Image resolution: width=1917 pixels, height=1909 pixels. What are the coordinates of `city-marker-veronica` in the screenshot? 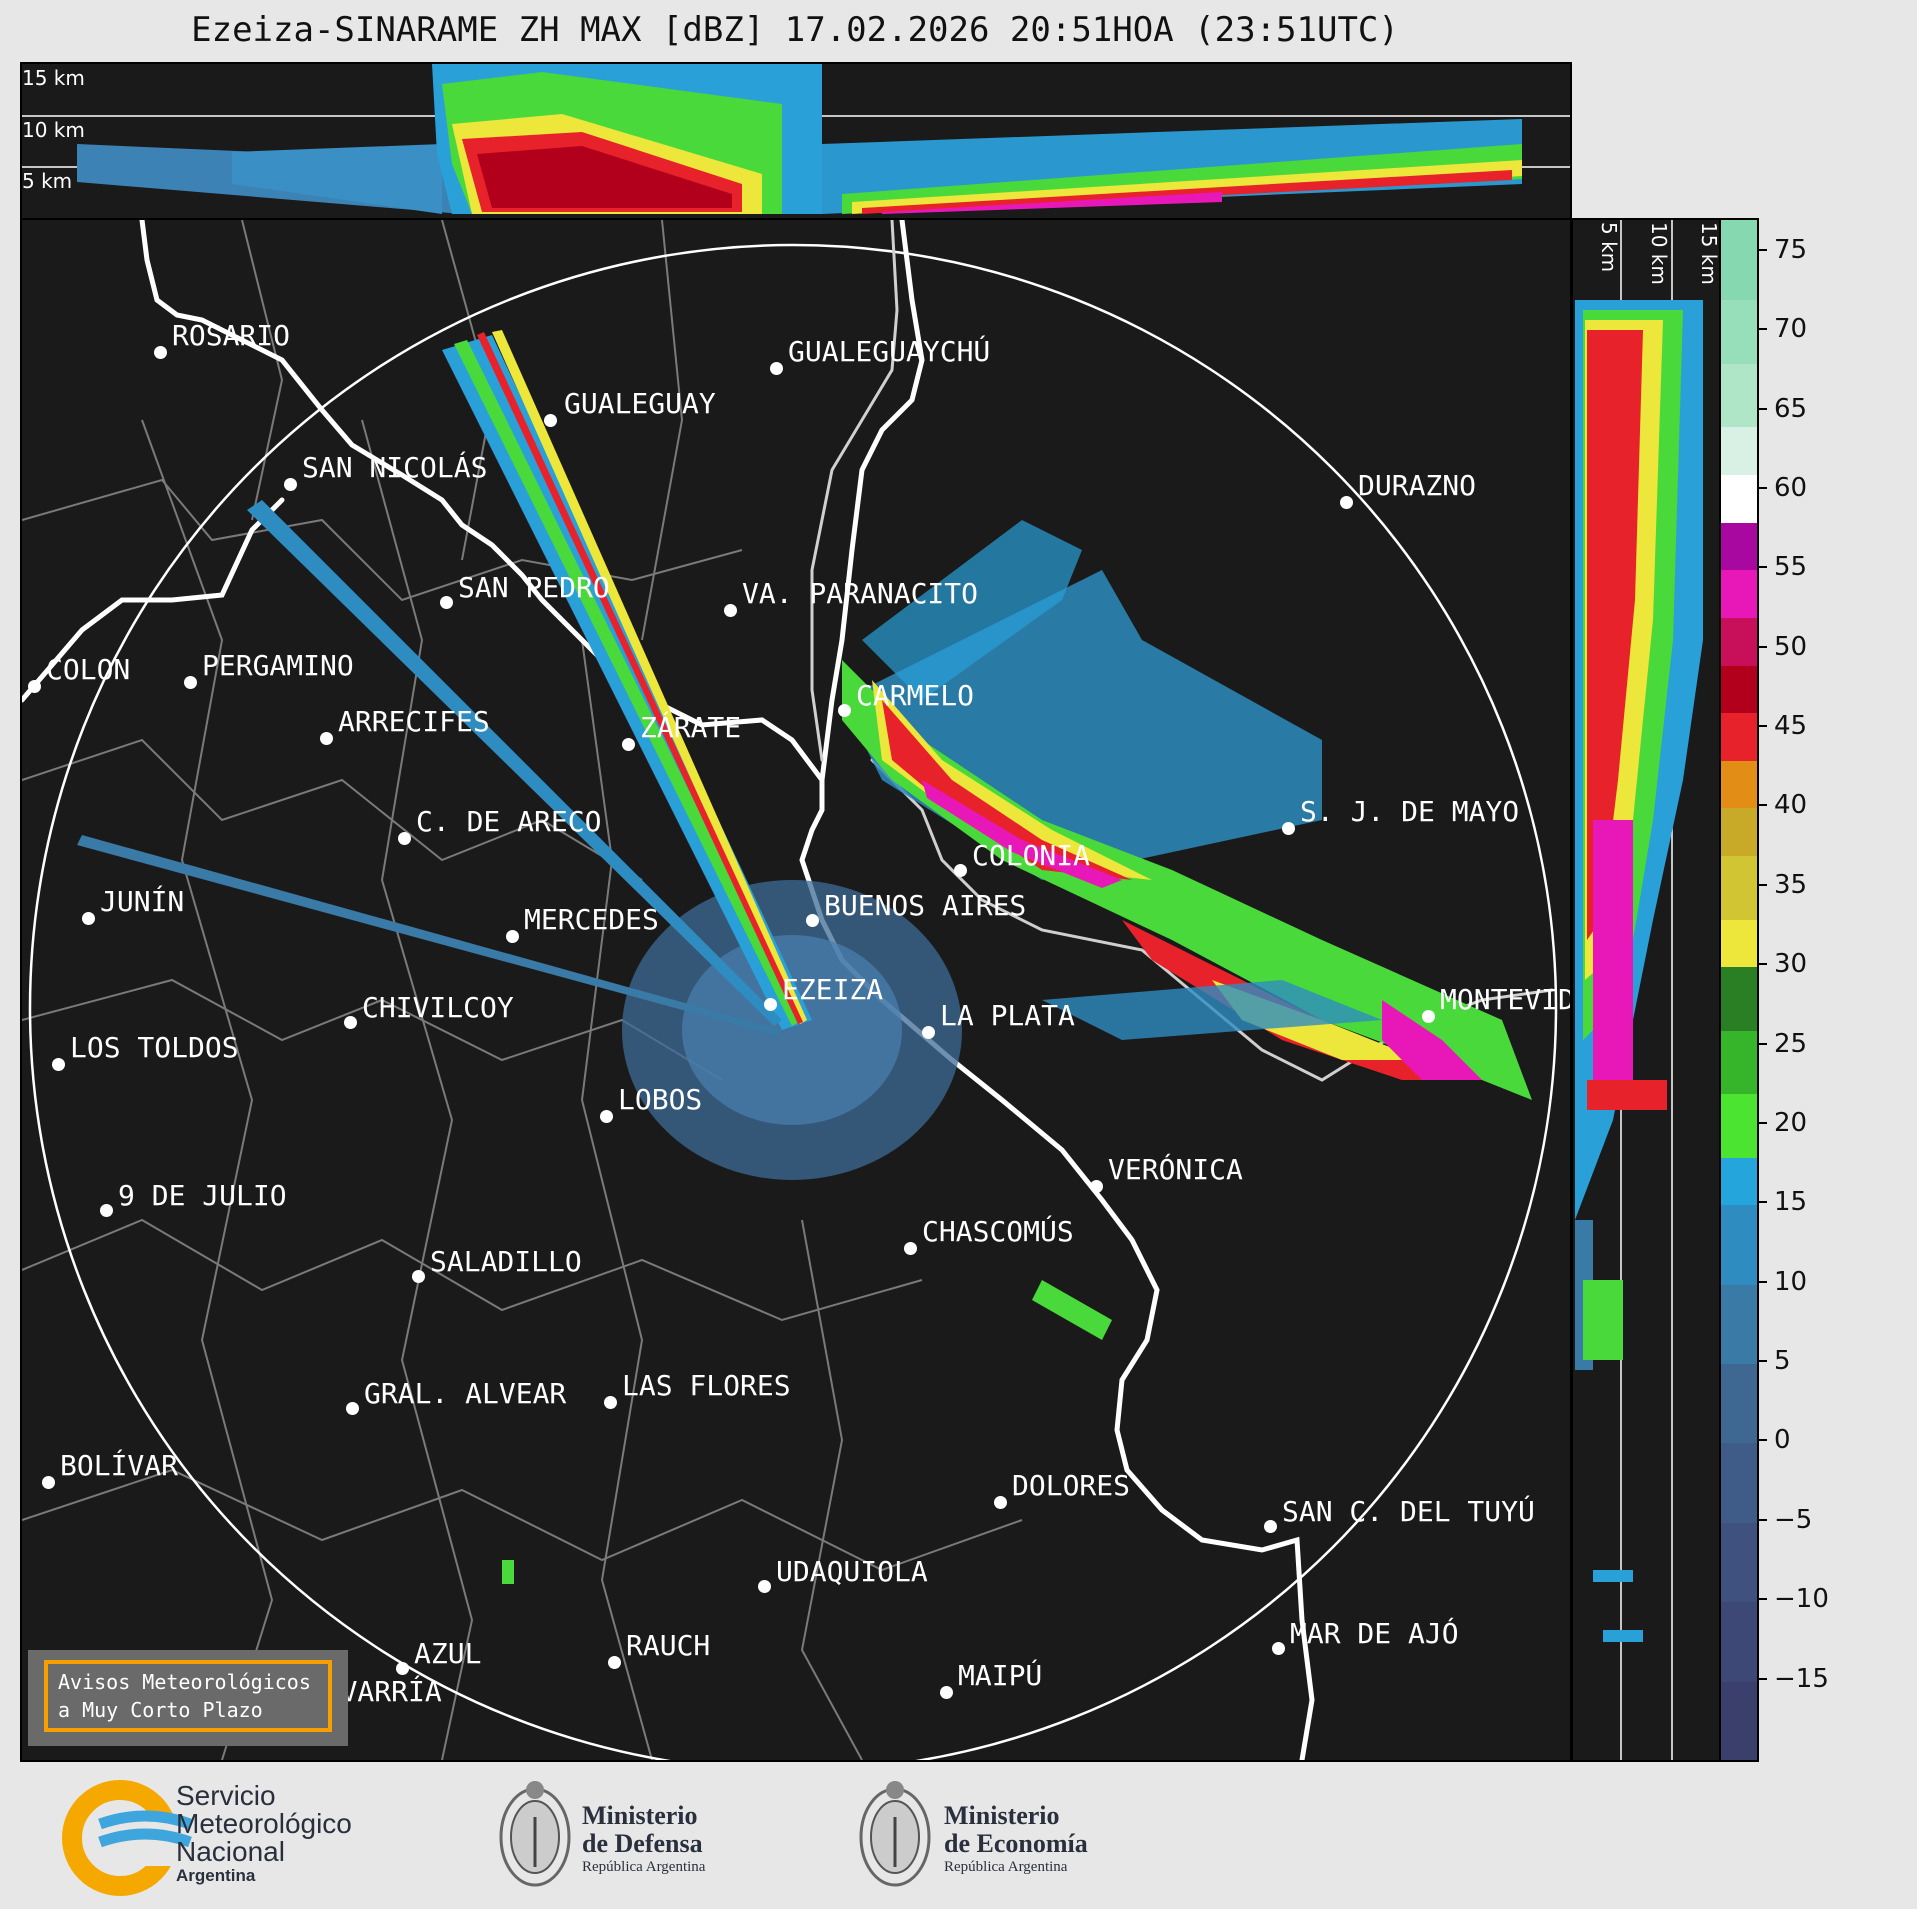 It's located at (1096, 1186).